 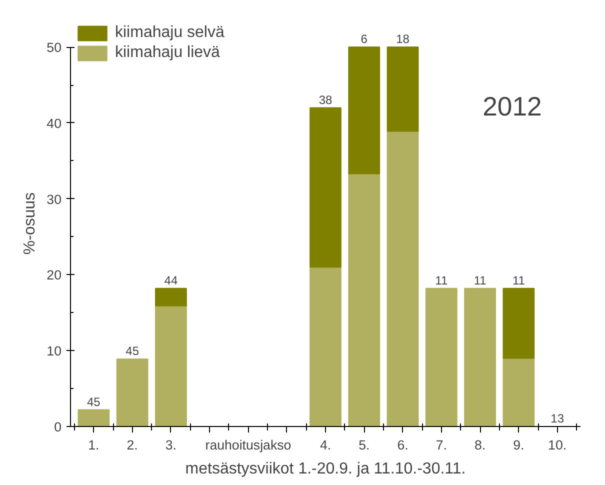 What do you see at coordinates (364, 39) in the screenshot?
I see `annotation: 6` at bounding box center [364, 39].